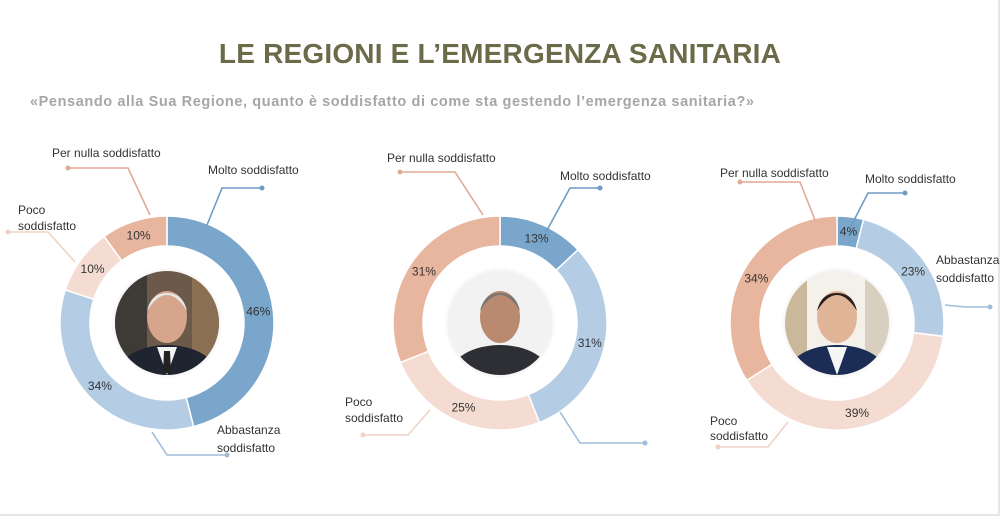  What do you see at coordinates (93, 269) in the screenshot?
I see `data-label-poco: 10%` at bounding box center [93, 269].